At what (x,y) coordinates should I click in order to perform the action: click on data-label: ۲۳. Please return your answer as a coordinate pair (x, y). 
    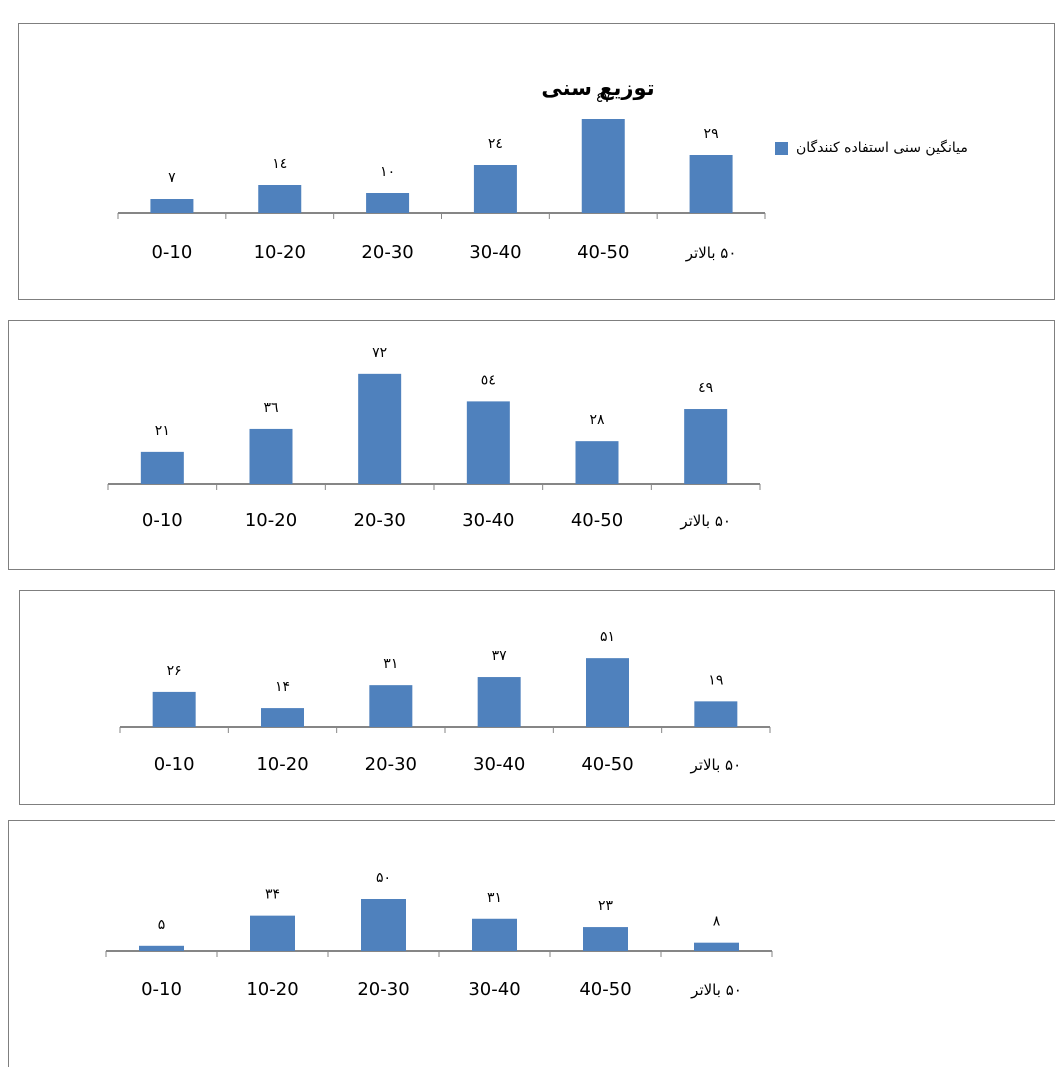
    Looking at the image, I should click on (606, 906).